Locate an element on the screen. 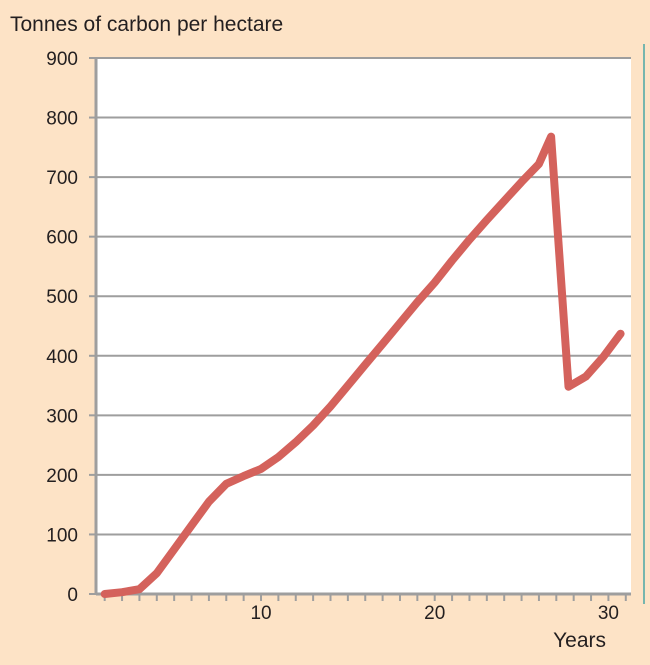 Image resolution: width=650 pixels, height=665 pixels. y-tick-label: 700 is located at coordinates (62, 178).